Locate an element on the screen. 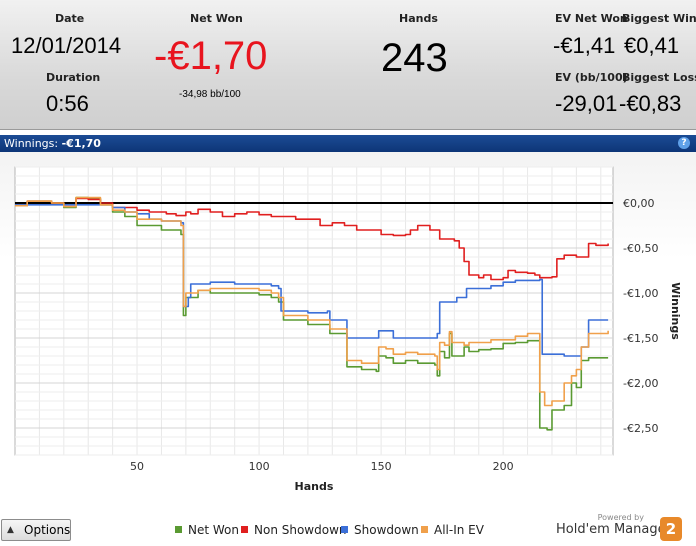 Image resolution: width=696 pixels, height=546 pixels. series-line-non-showdown is located at coordinates (312, 239).